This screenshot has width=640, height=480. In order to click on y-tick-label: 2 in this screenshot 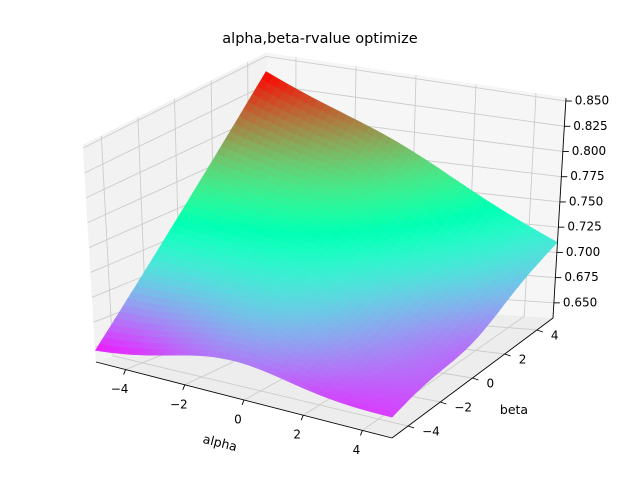, I will do `click(523, 360)`.